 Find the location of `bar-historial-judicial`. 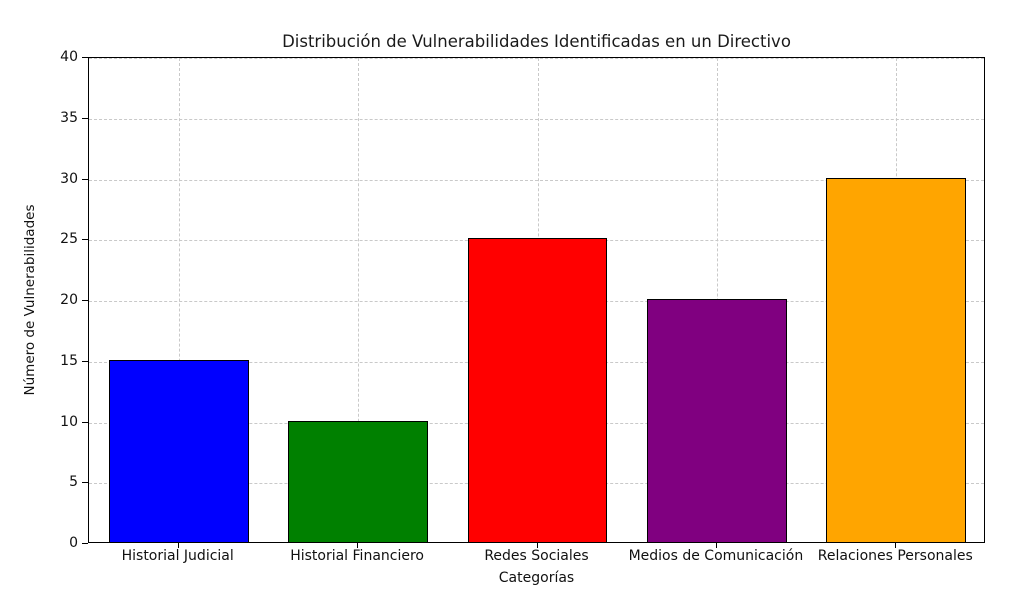

bar-historial-judicial is located at coordinates (178, 450).